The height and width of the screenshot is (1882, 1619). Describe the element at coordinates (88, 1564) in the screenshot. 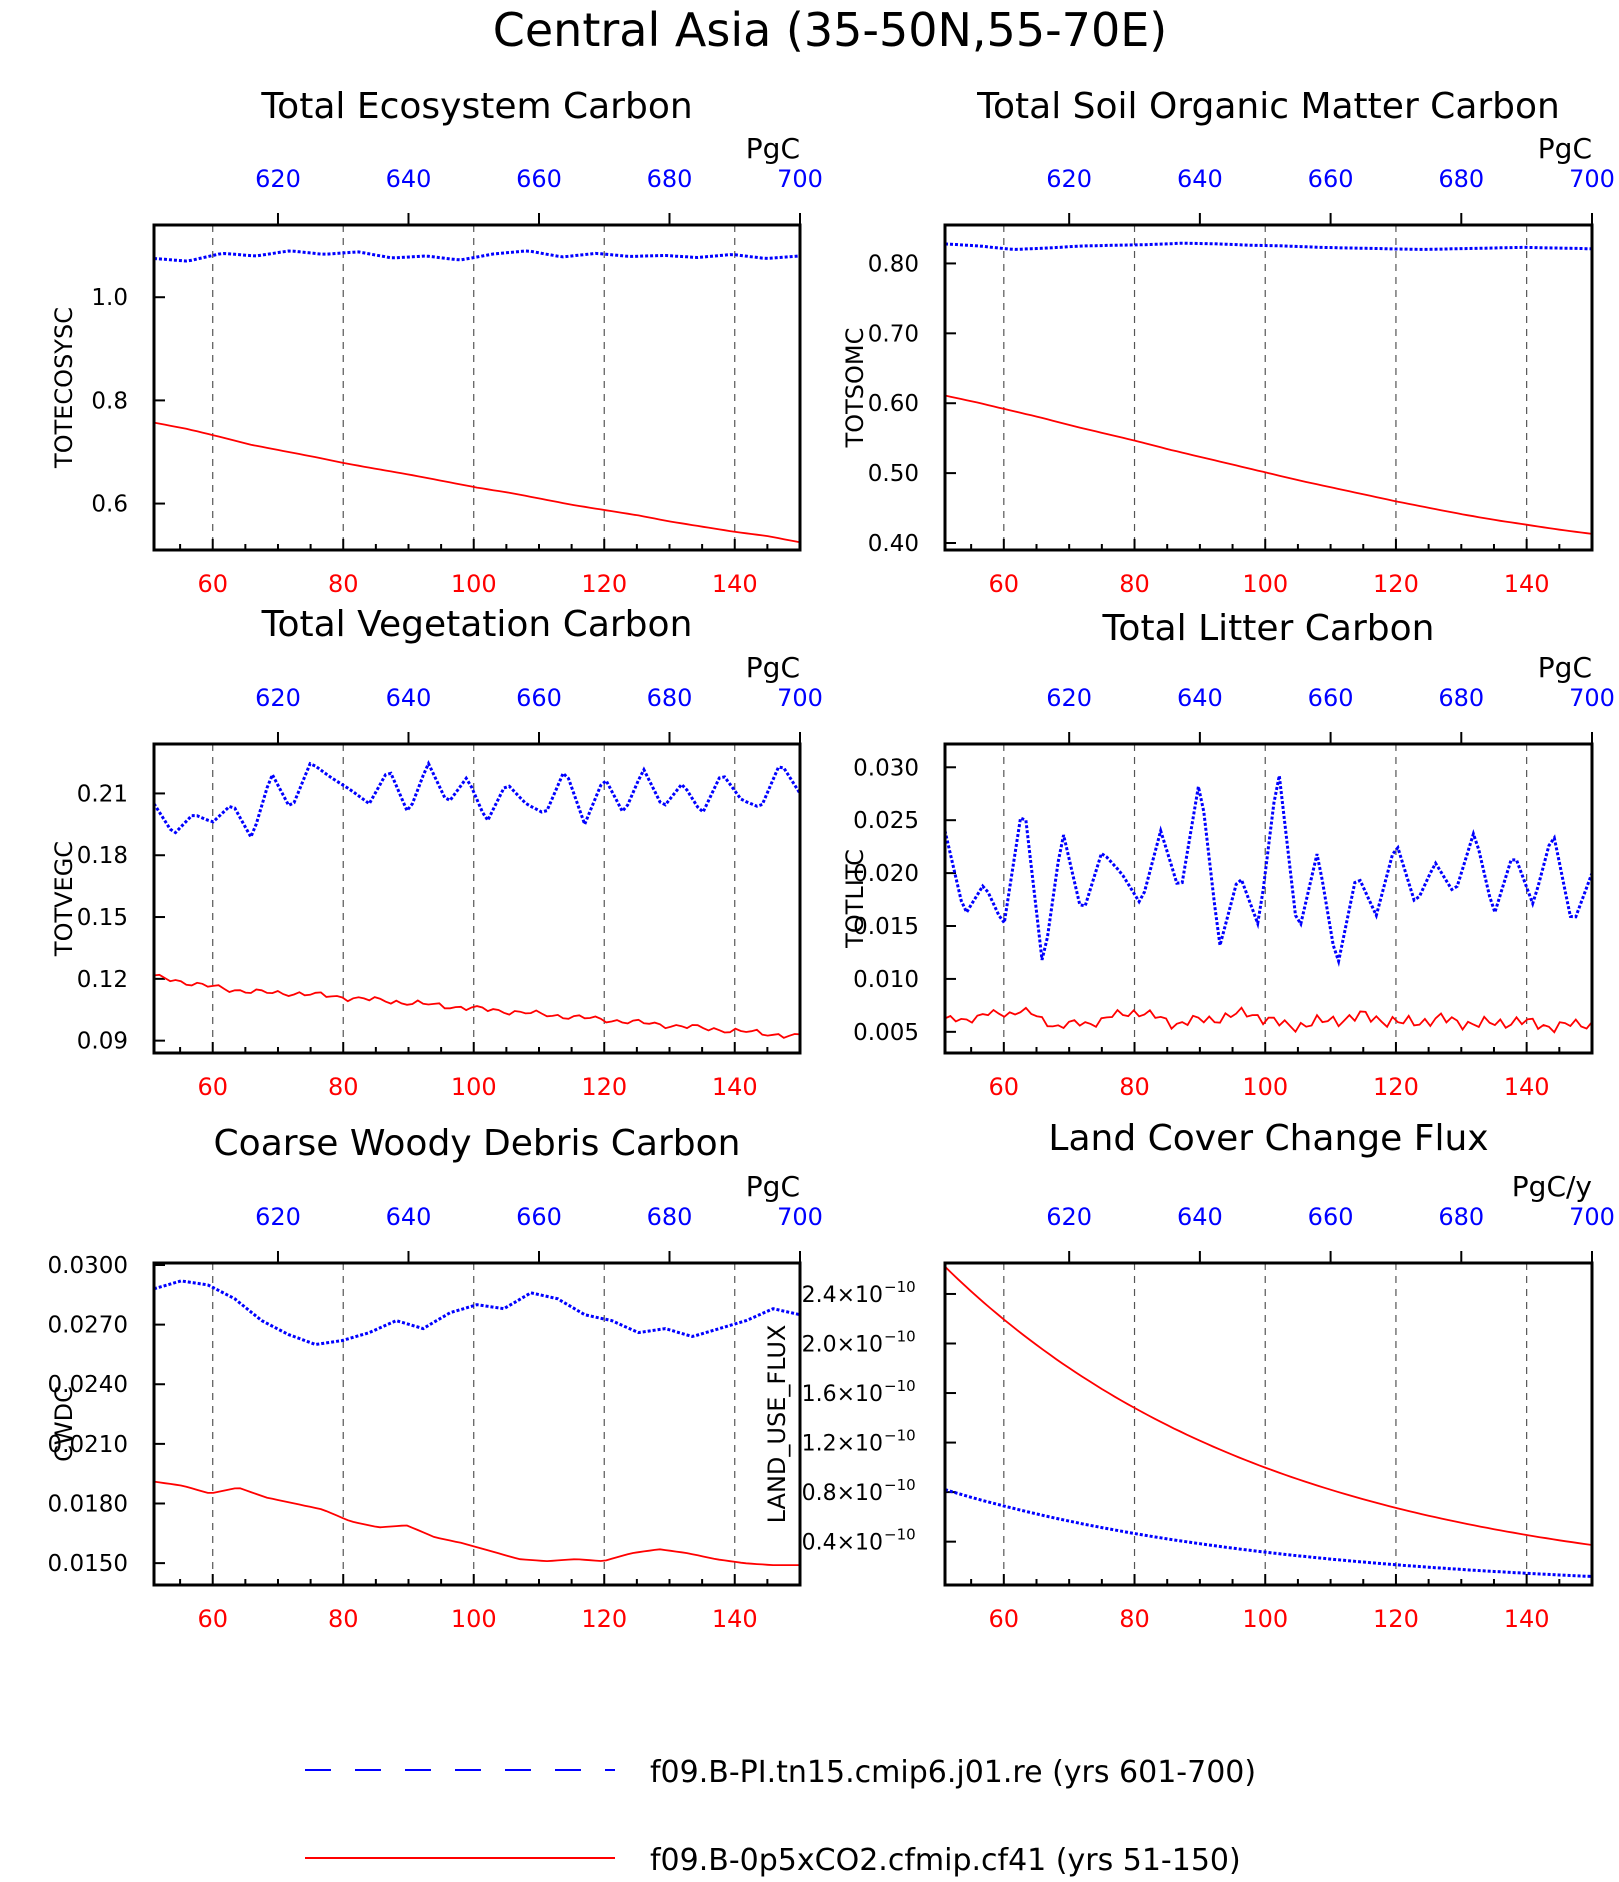

I see `y-tick-label: 0.0150` at that location.